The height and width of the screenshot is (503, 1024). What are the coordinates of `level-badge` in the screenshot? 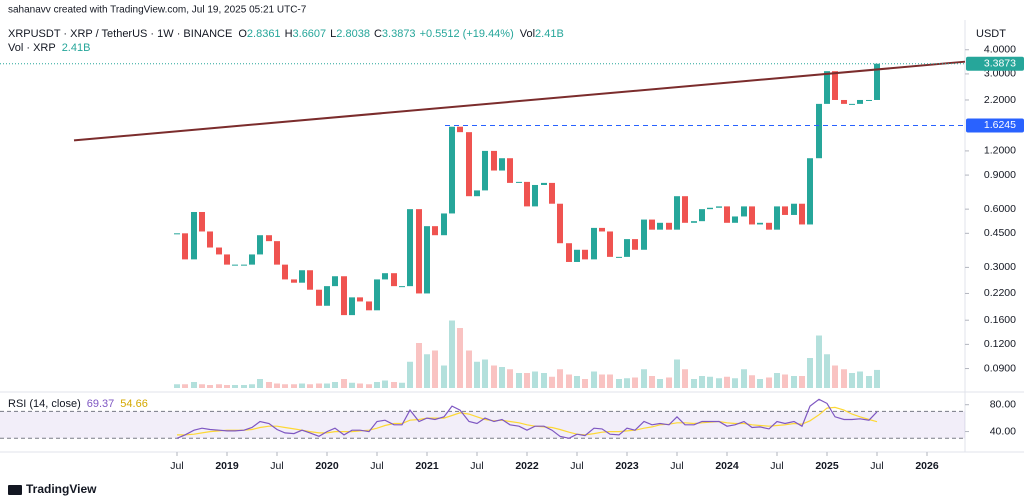 It's located at (995, 125).